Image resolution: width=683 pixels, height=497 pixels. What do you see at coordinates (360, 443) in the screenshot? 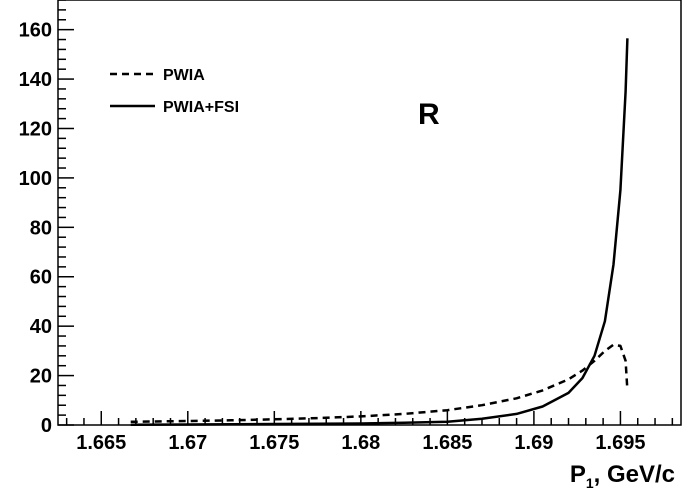
I see `x-tick-label: 1.68` at bounding box center [360, 443].